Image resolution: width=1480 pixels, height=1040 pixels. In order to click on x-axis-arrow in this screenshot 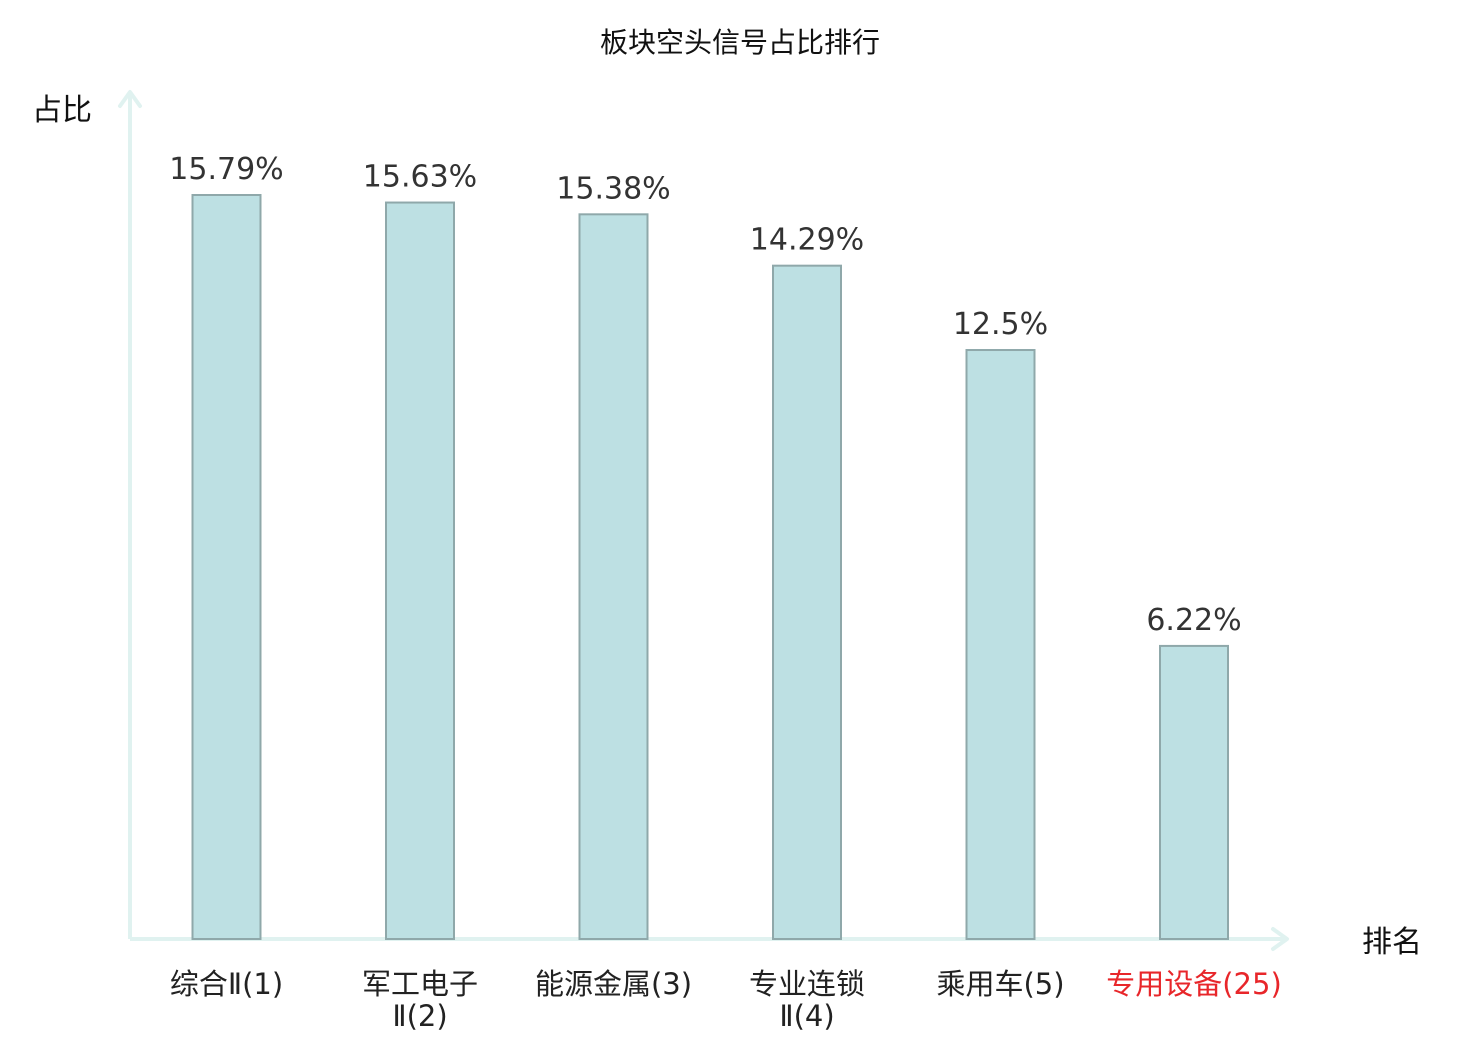, I will do `click(1280, 939)`.